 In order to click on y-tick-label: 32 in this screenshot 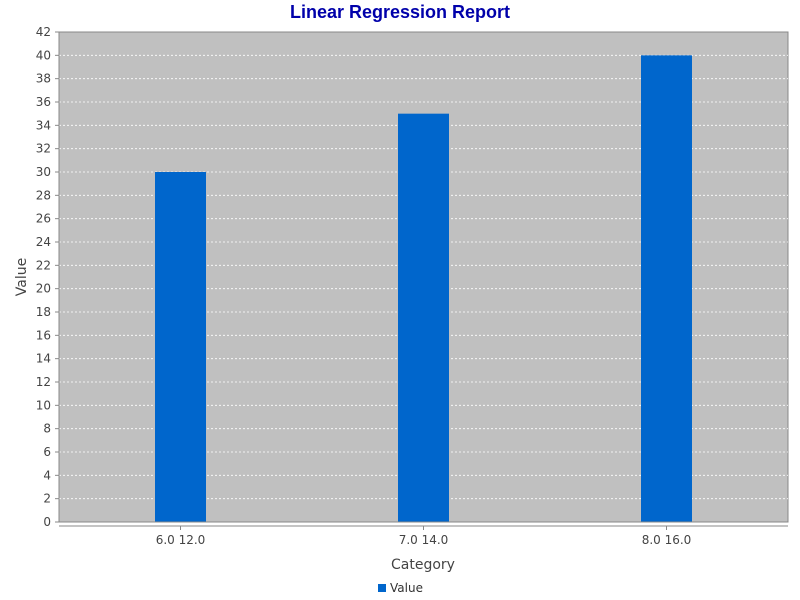, I will do `click(43, 149)`.